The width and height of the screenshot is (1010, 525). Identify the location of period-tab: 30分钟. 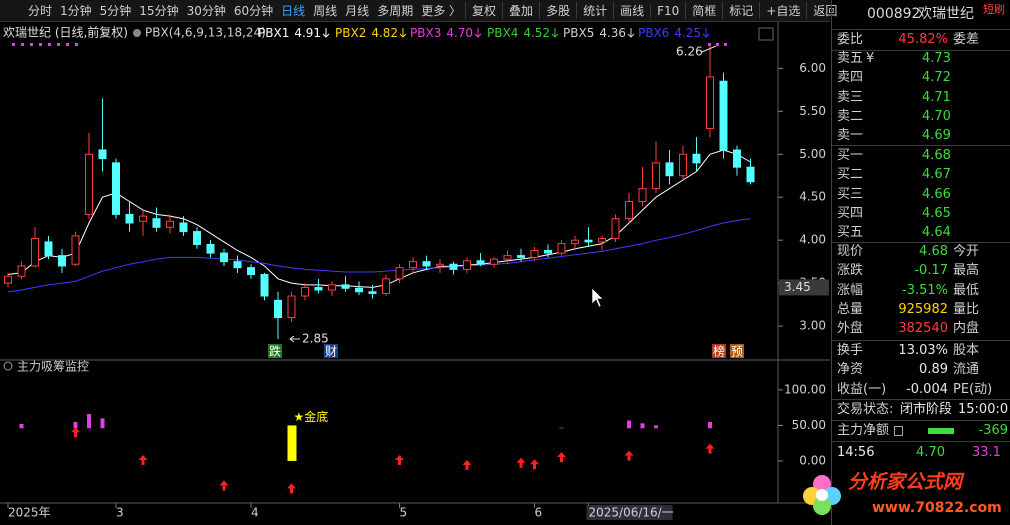
(206, 11).